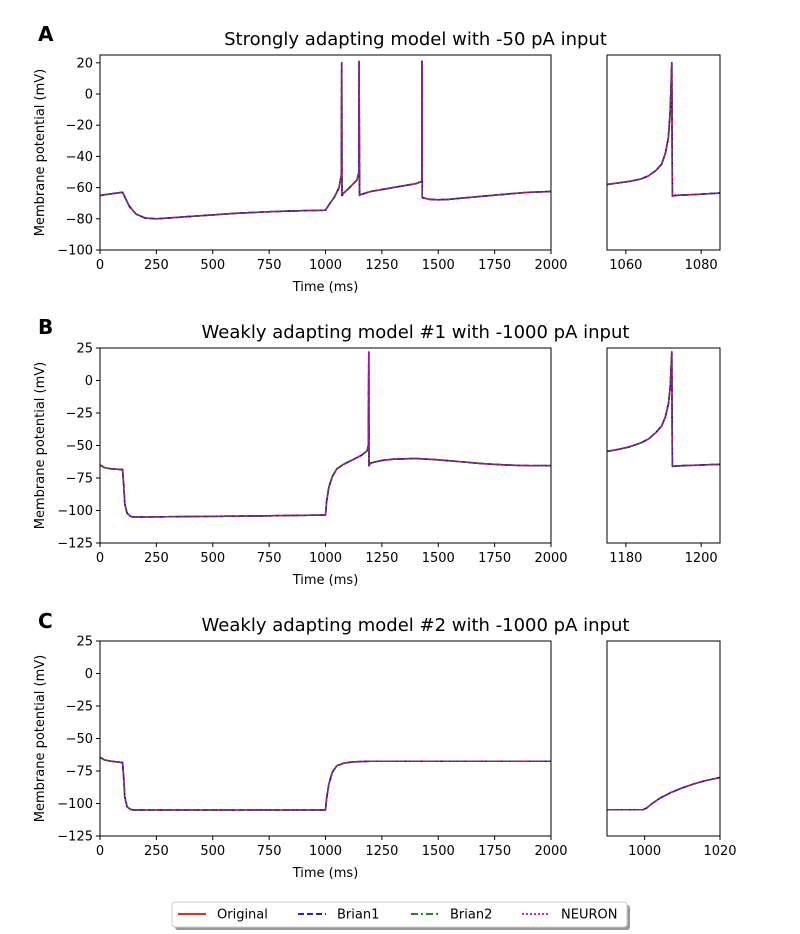 The width and height of the screenshot is (800, 934). I want to click on x-tick-label: 1000, so click(325, 851).